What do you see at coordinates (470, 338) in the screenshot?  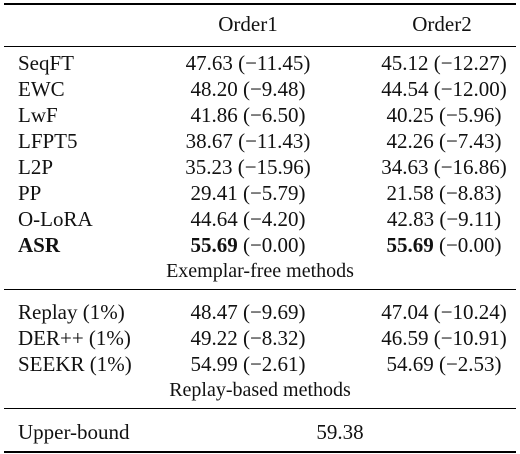 I see `order2-delta: (−10.91)` at bounding box center [470, 338].